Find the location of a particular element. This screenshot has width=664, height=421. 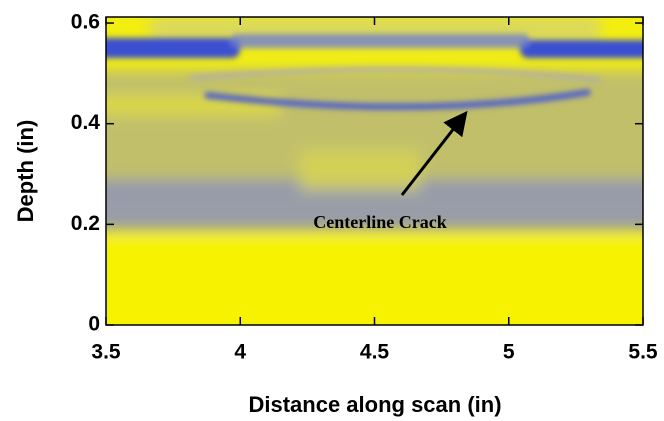

x-tick-label: 5.5 is located at coordinates (643, 352).